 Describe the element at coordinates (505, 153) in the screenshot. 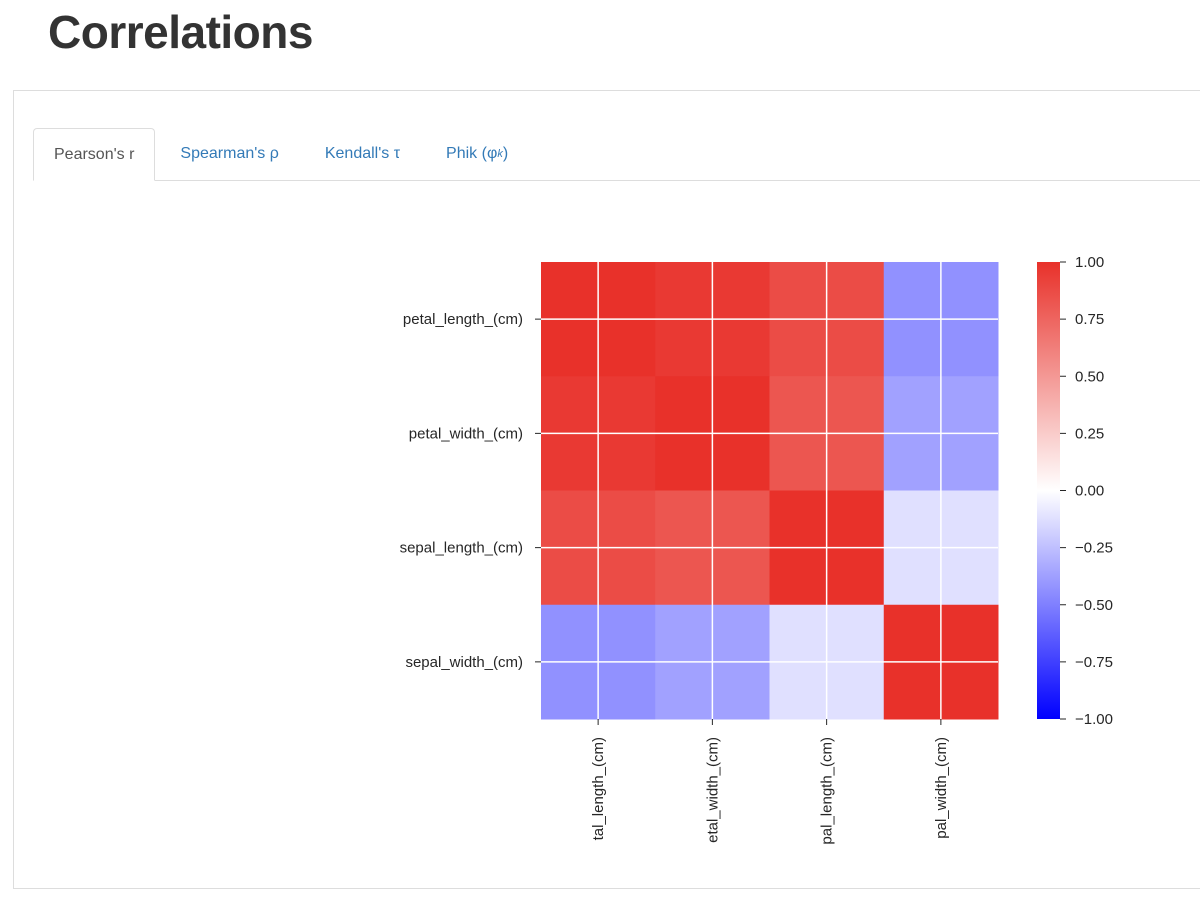

I see `tab-label-suffix: )` at that location.